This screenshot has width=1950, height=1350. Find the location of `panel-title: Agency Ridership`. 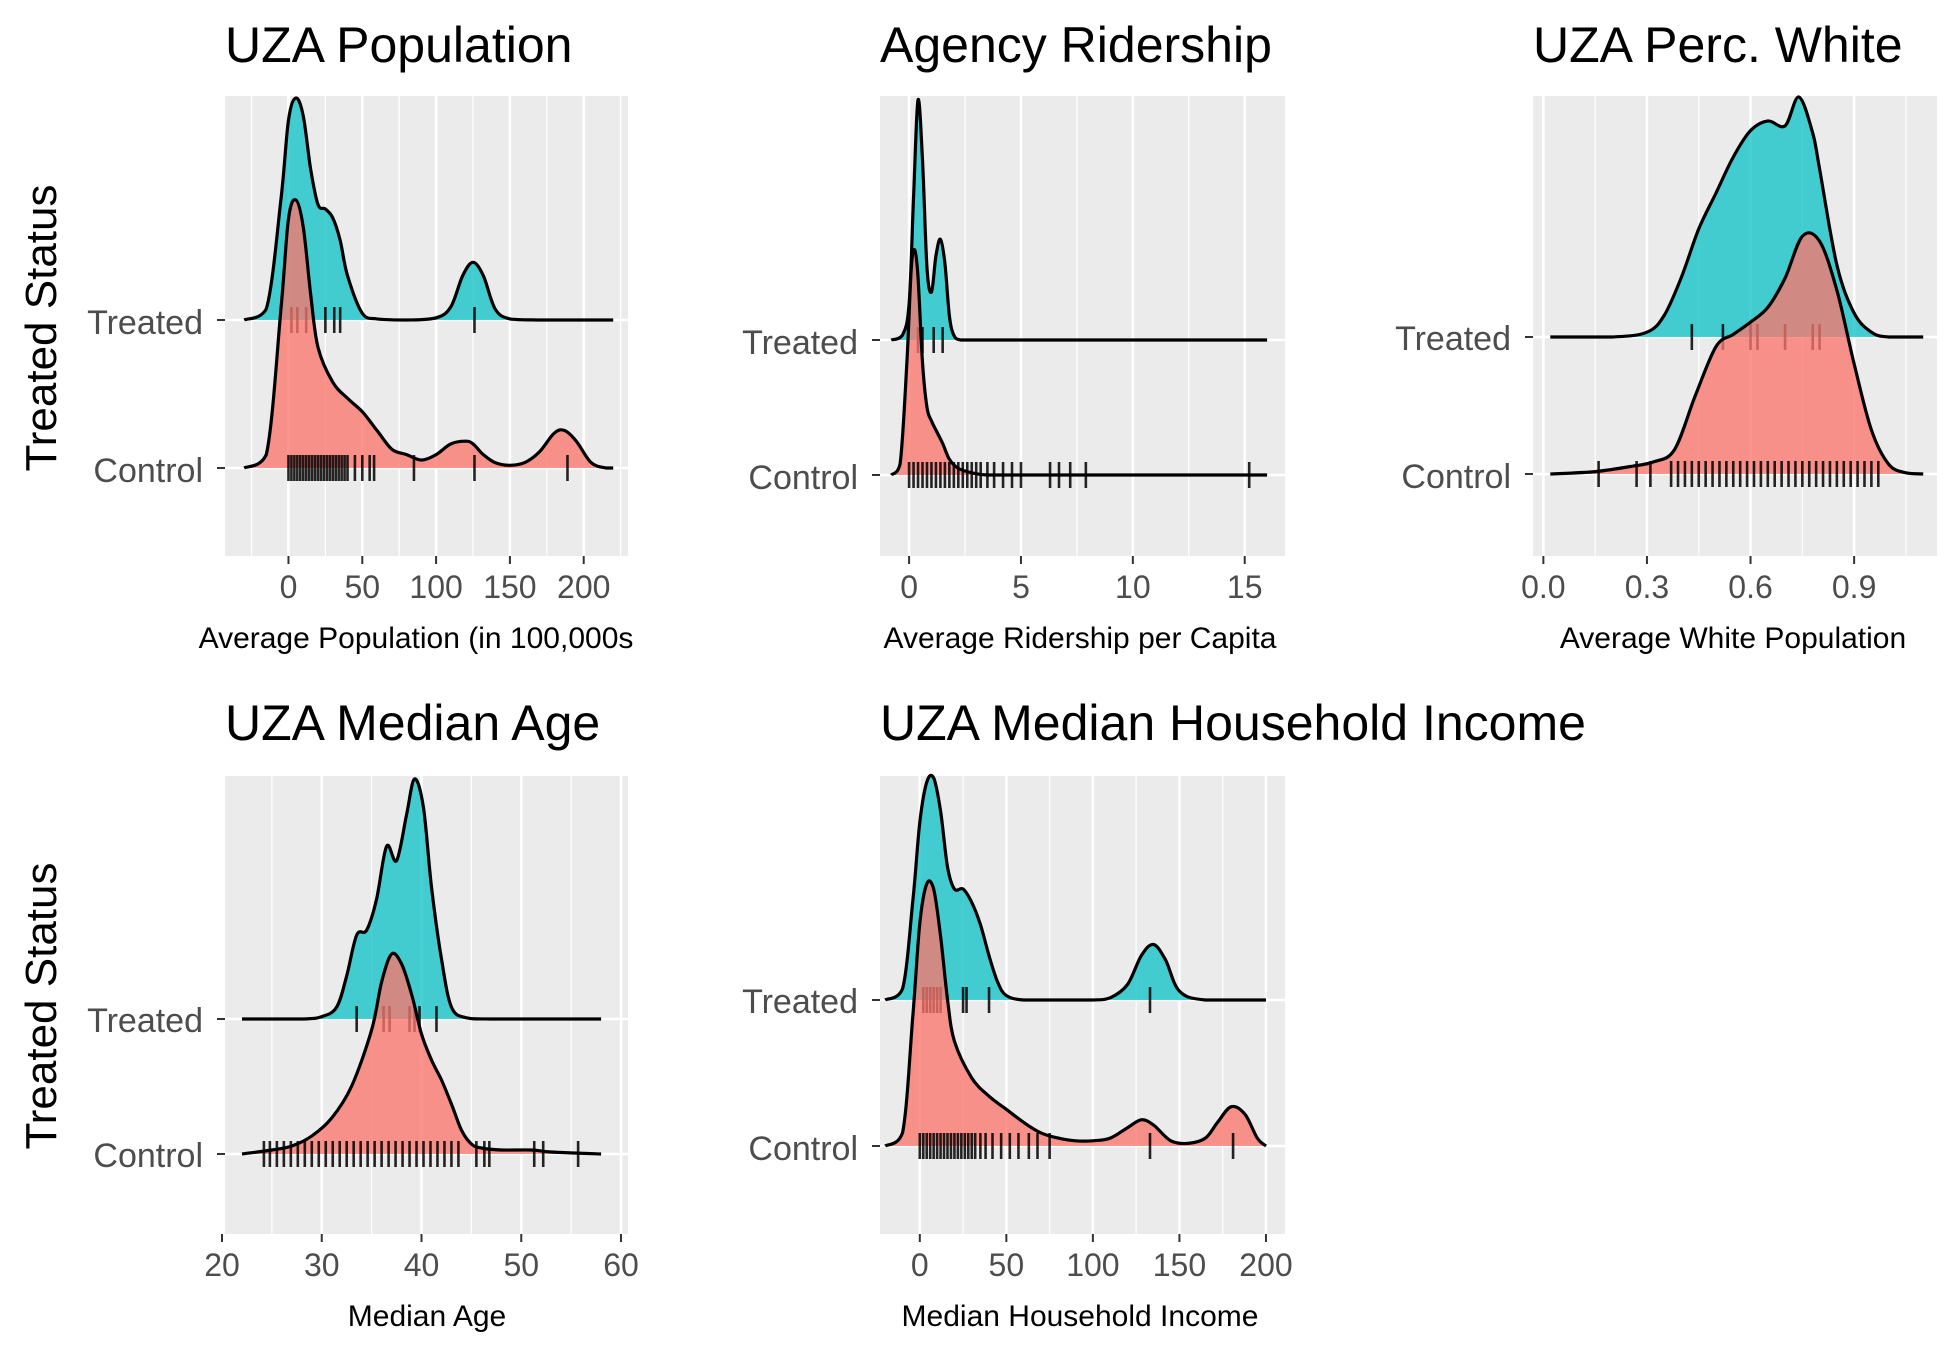

panel-title: Agency Ridership is located at coordinates (1076, 45).